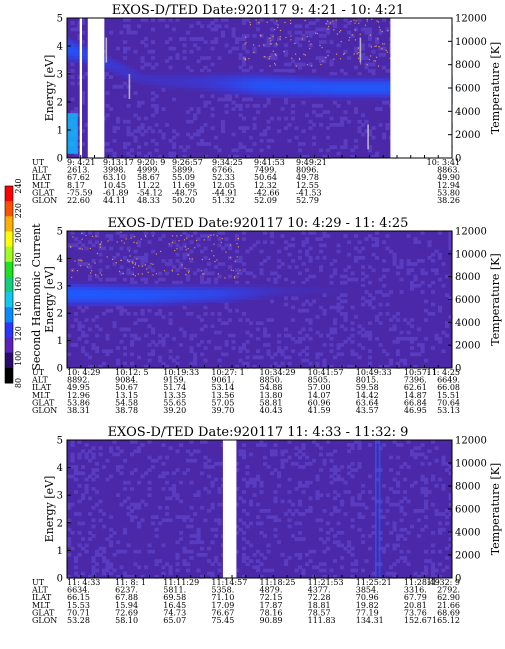  I want to click on table-row-label: GLON, so click(44, 410).